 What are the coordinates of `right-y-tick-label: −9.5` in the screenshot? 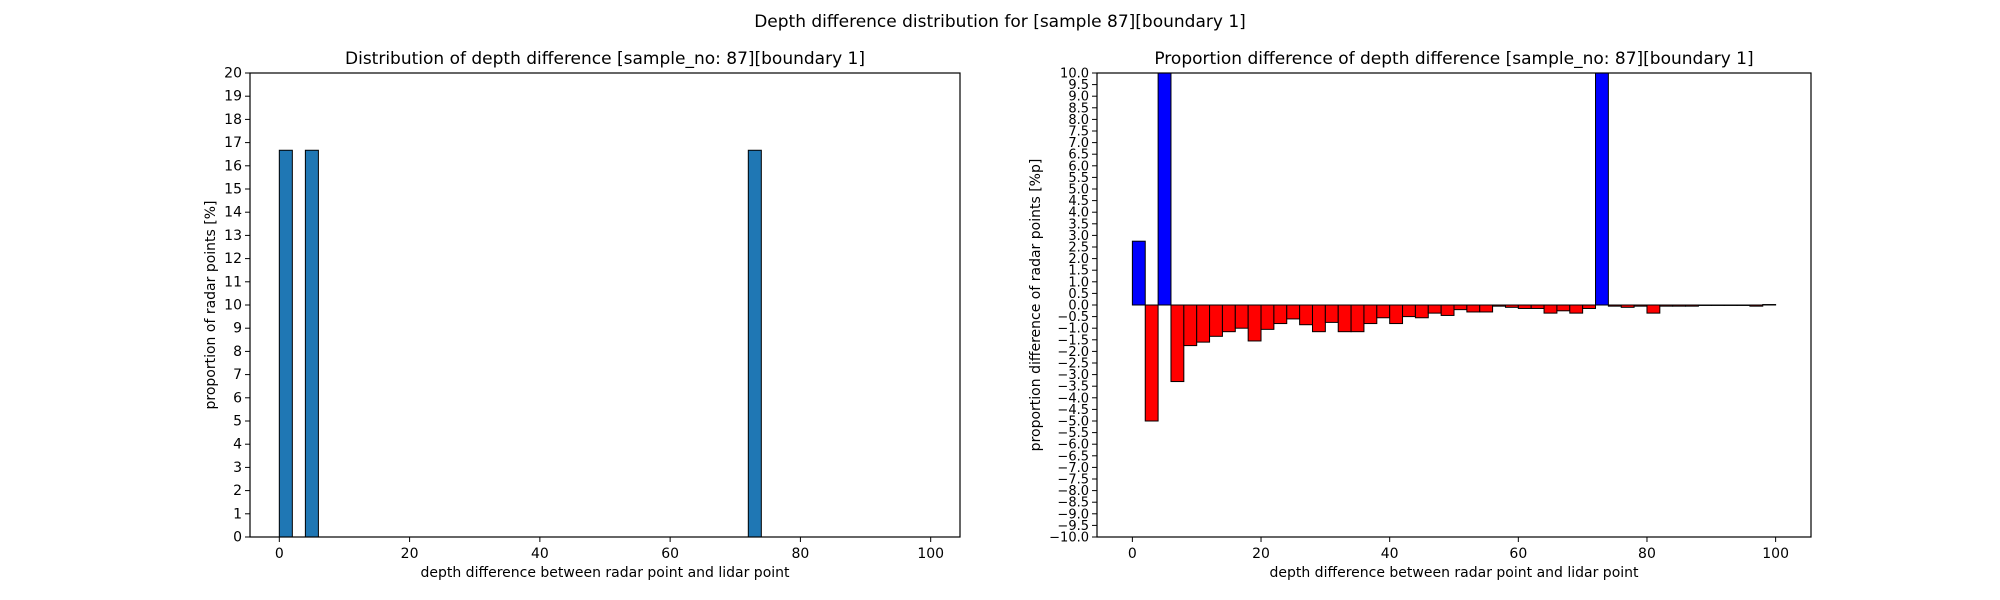 It's located at (1073, 526).